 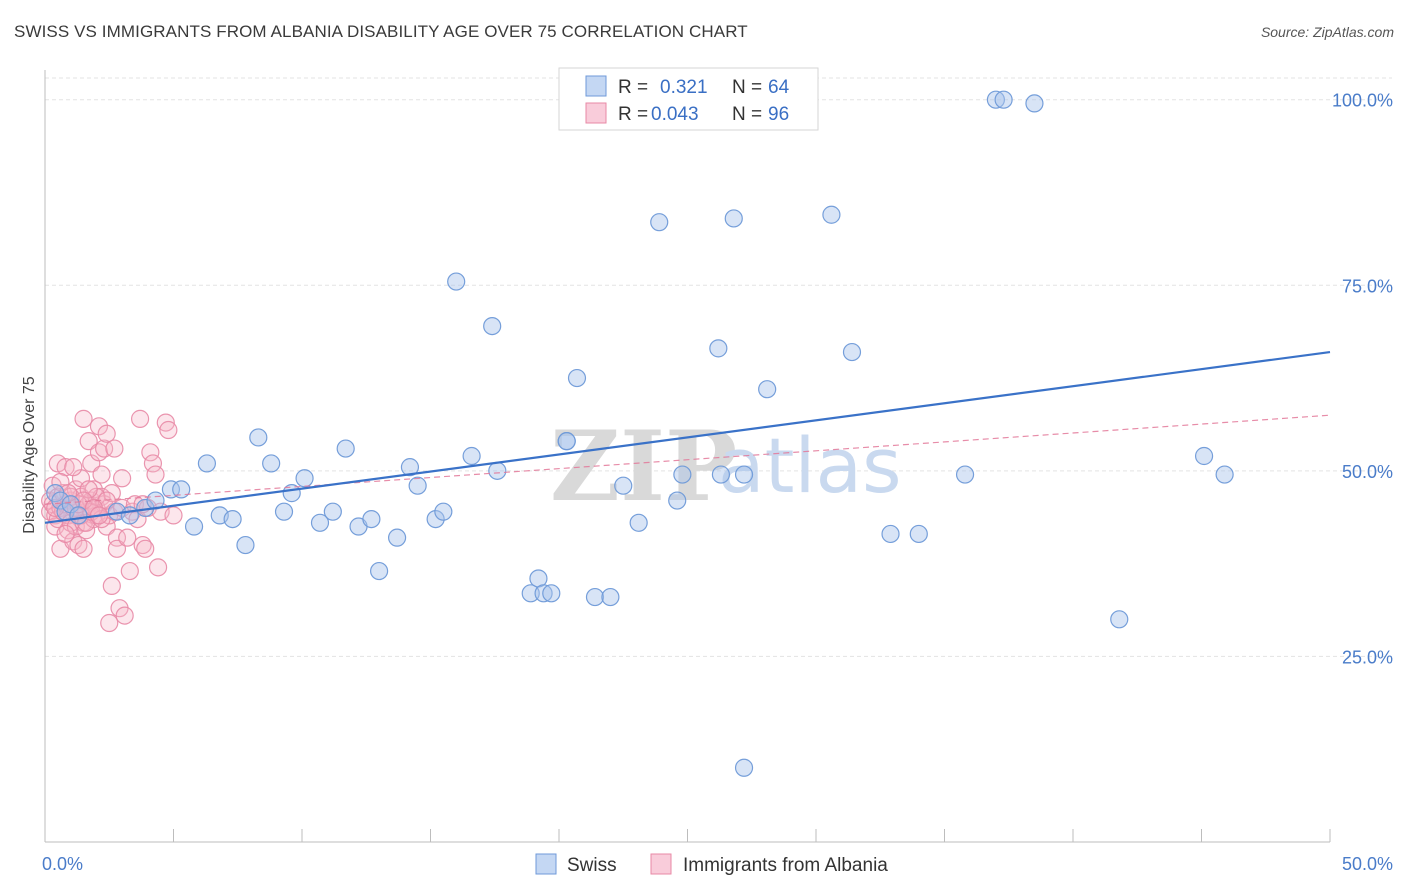 I want to click on legend-swiss-n-label: N =, so click(x=747, y=87).